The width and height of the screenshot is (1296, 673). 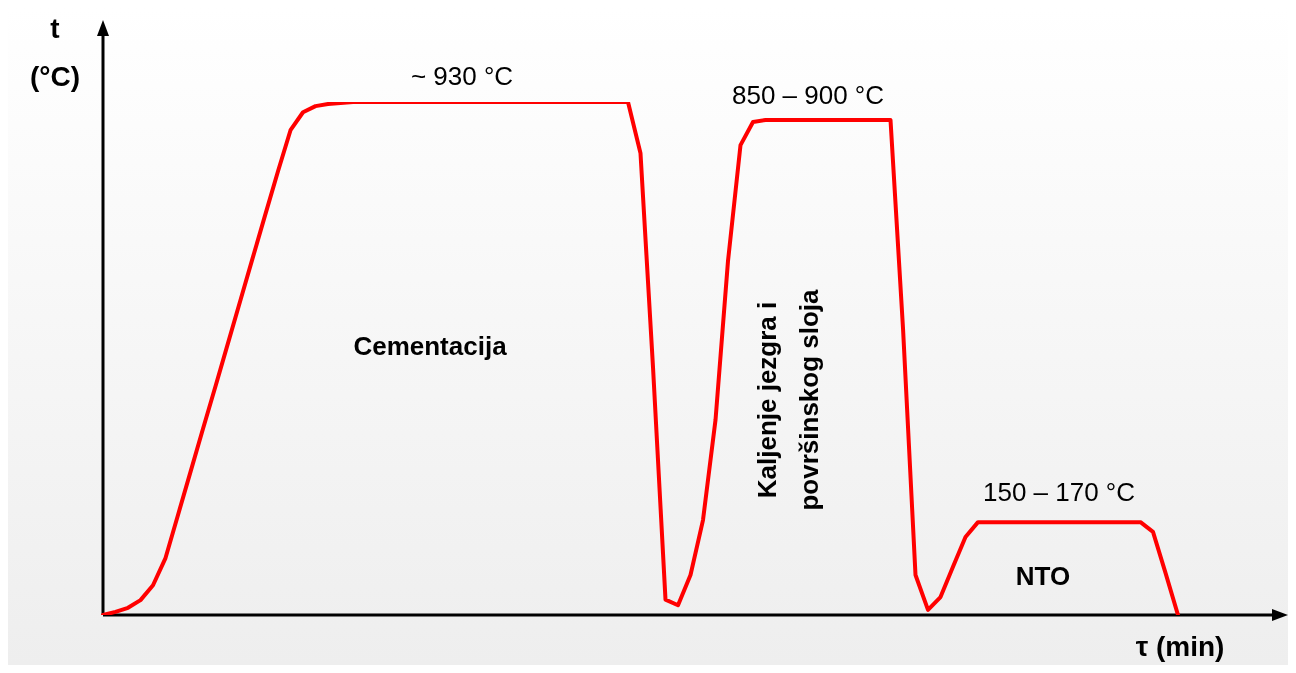 What do you see at coordinates (1180, 646) in the screenshot?
I see `x-axis-title: τ (min)` at bounding box center [1180, 646].